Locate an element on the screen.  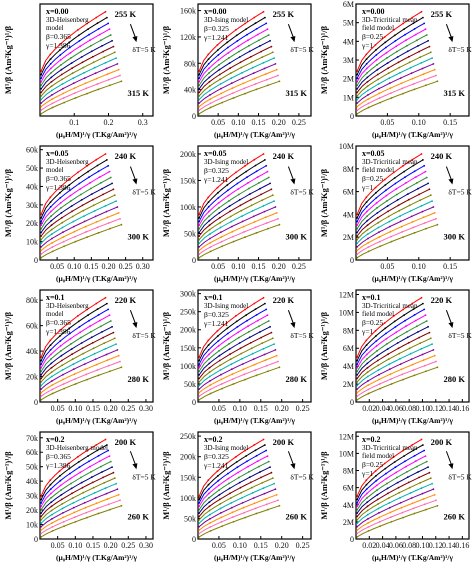
model-label: 3D-Ising model is located at coordinates (226, 20).